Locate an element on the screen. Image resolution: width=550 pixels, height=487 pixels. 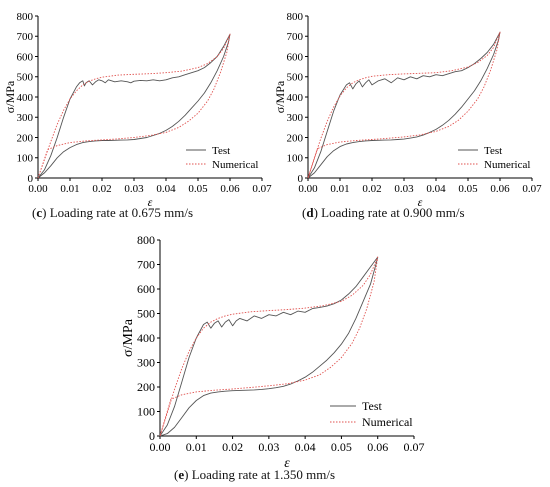
caption-panel-e: (e) Loading rate at 1.350 mm/s is located at coordinates (255, 474).